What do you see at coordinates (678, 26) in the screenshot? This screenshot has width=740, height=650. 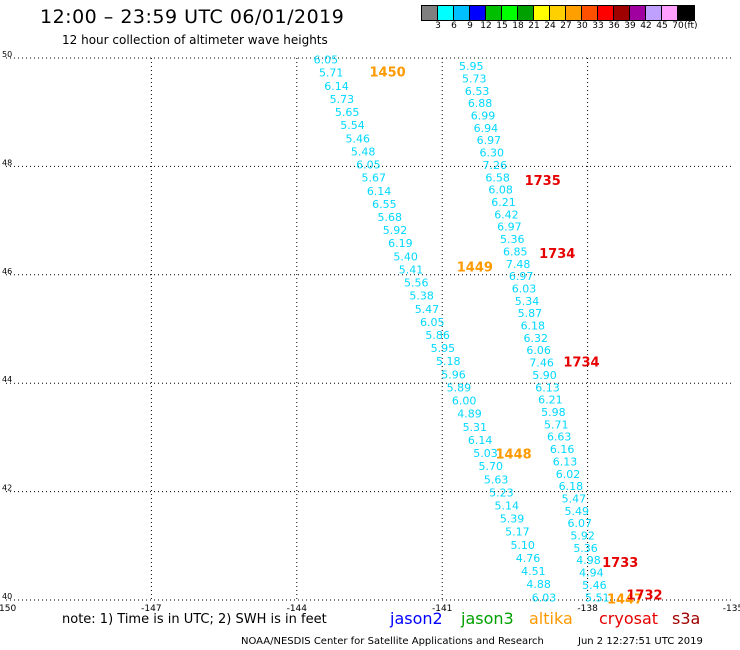 I see `color-scale-label: 70` at bounding box center [678, 26].